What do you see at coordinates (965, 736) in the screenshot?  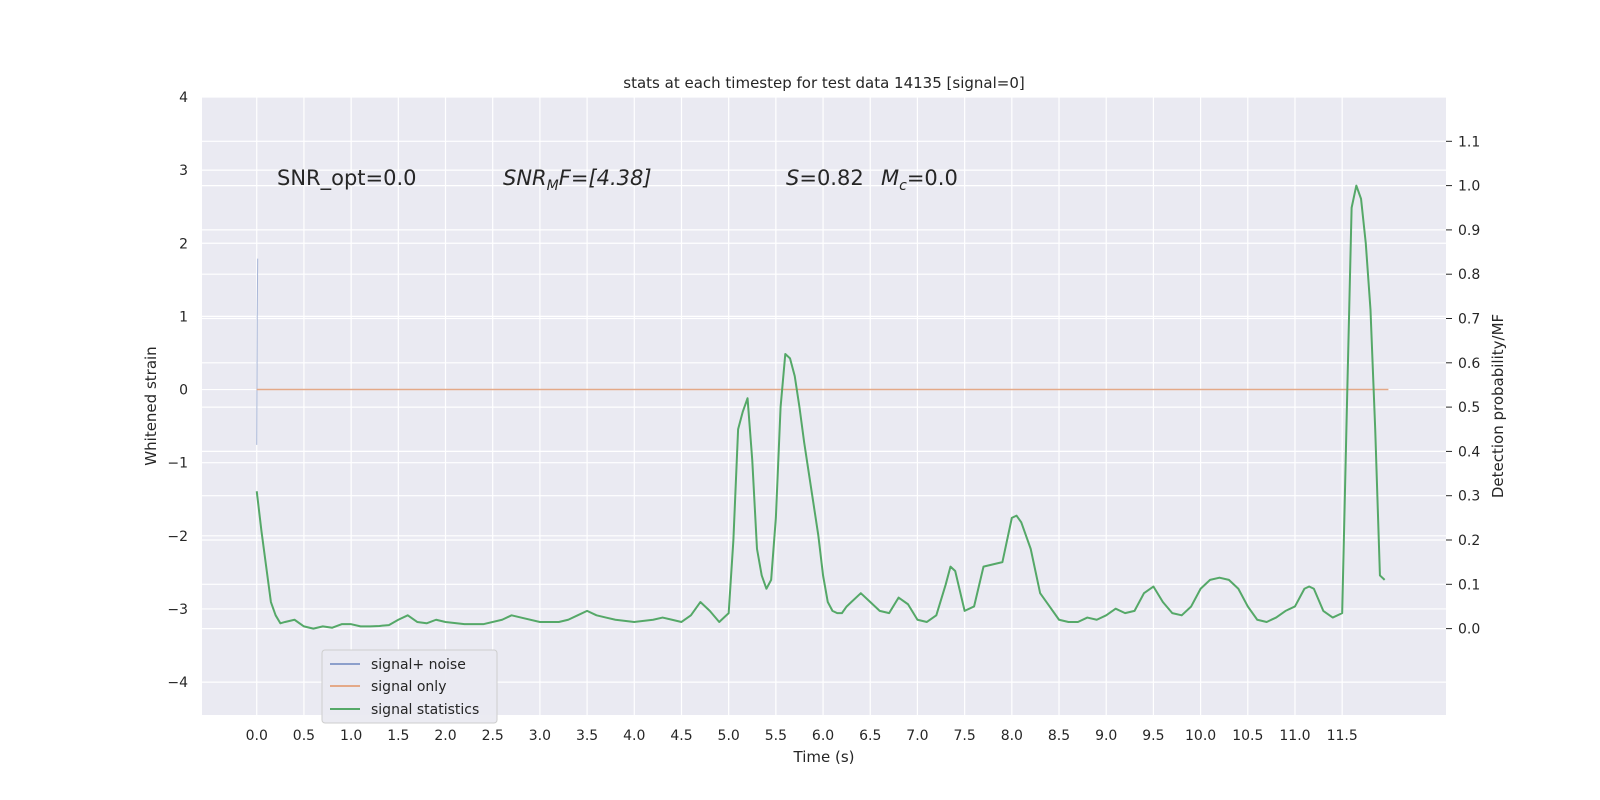 I see `x-tick-label-15: 7.5` at bounding box center [965, 736].